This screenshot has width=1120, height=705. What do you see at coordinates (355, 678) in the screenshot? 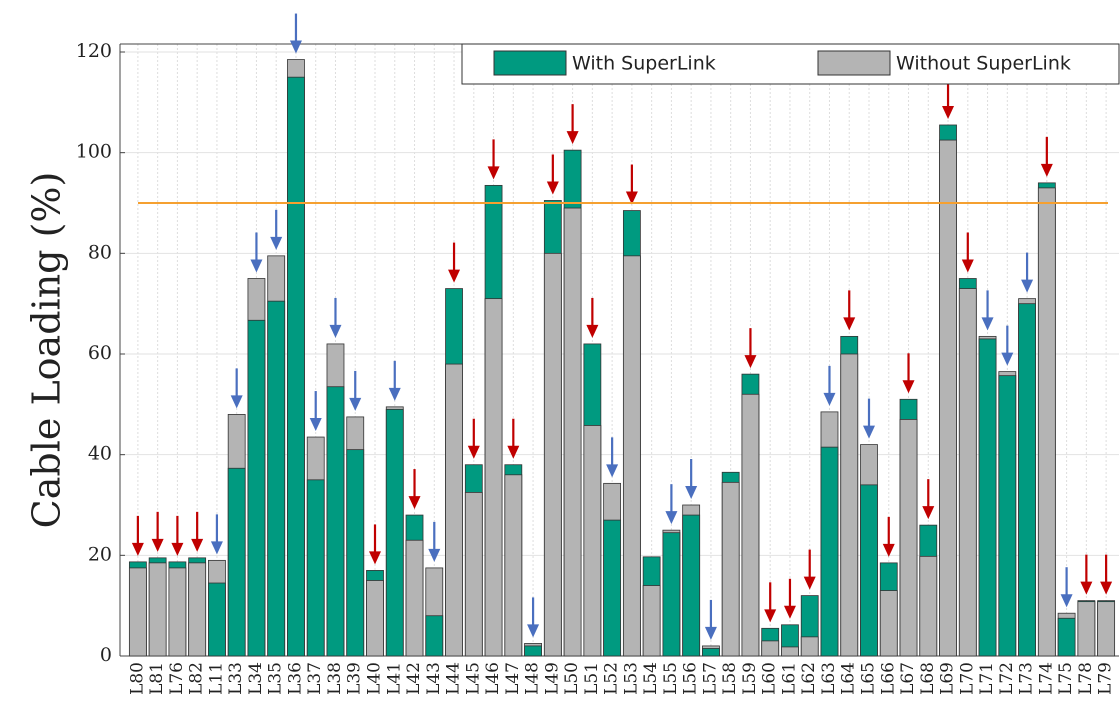
I see `x-tick-label: L39` at bounding box center [355, 678].